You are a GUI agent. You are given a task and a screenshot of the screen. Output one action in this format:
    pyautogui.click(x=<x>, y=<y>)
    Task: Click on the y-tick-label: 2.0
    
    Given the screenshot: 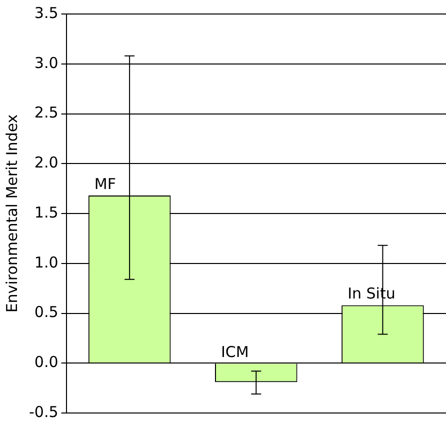 What is the action you would take?
    pyautogui.click(x=46, y=163)
    